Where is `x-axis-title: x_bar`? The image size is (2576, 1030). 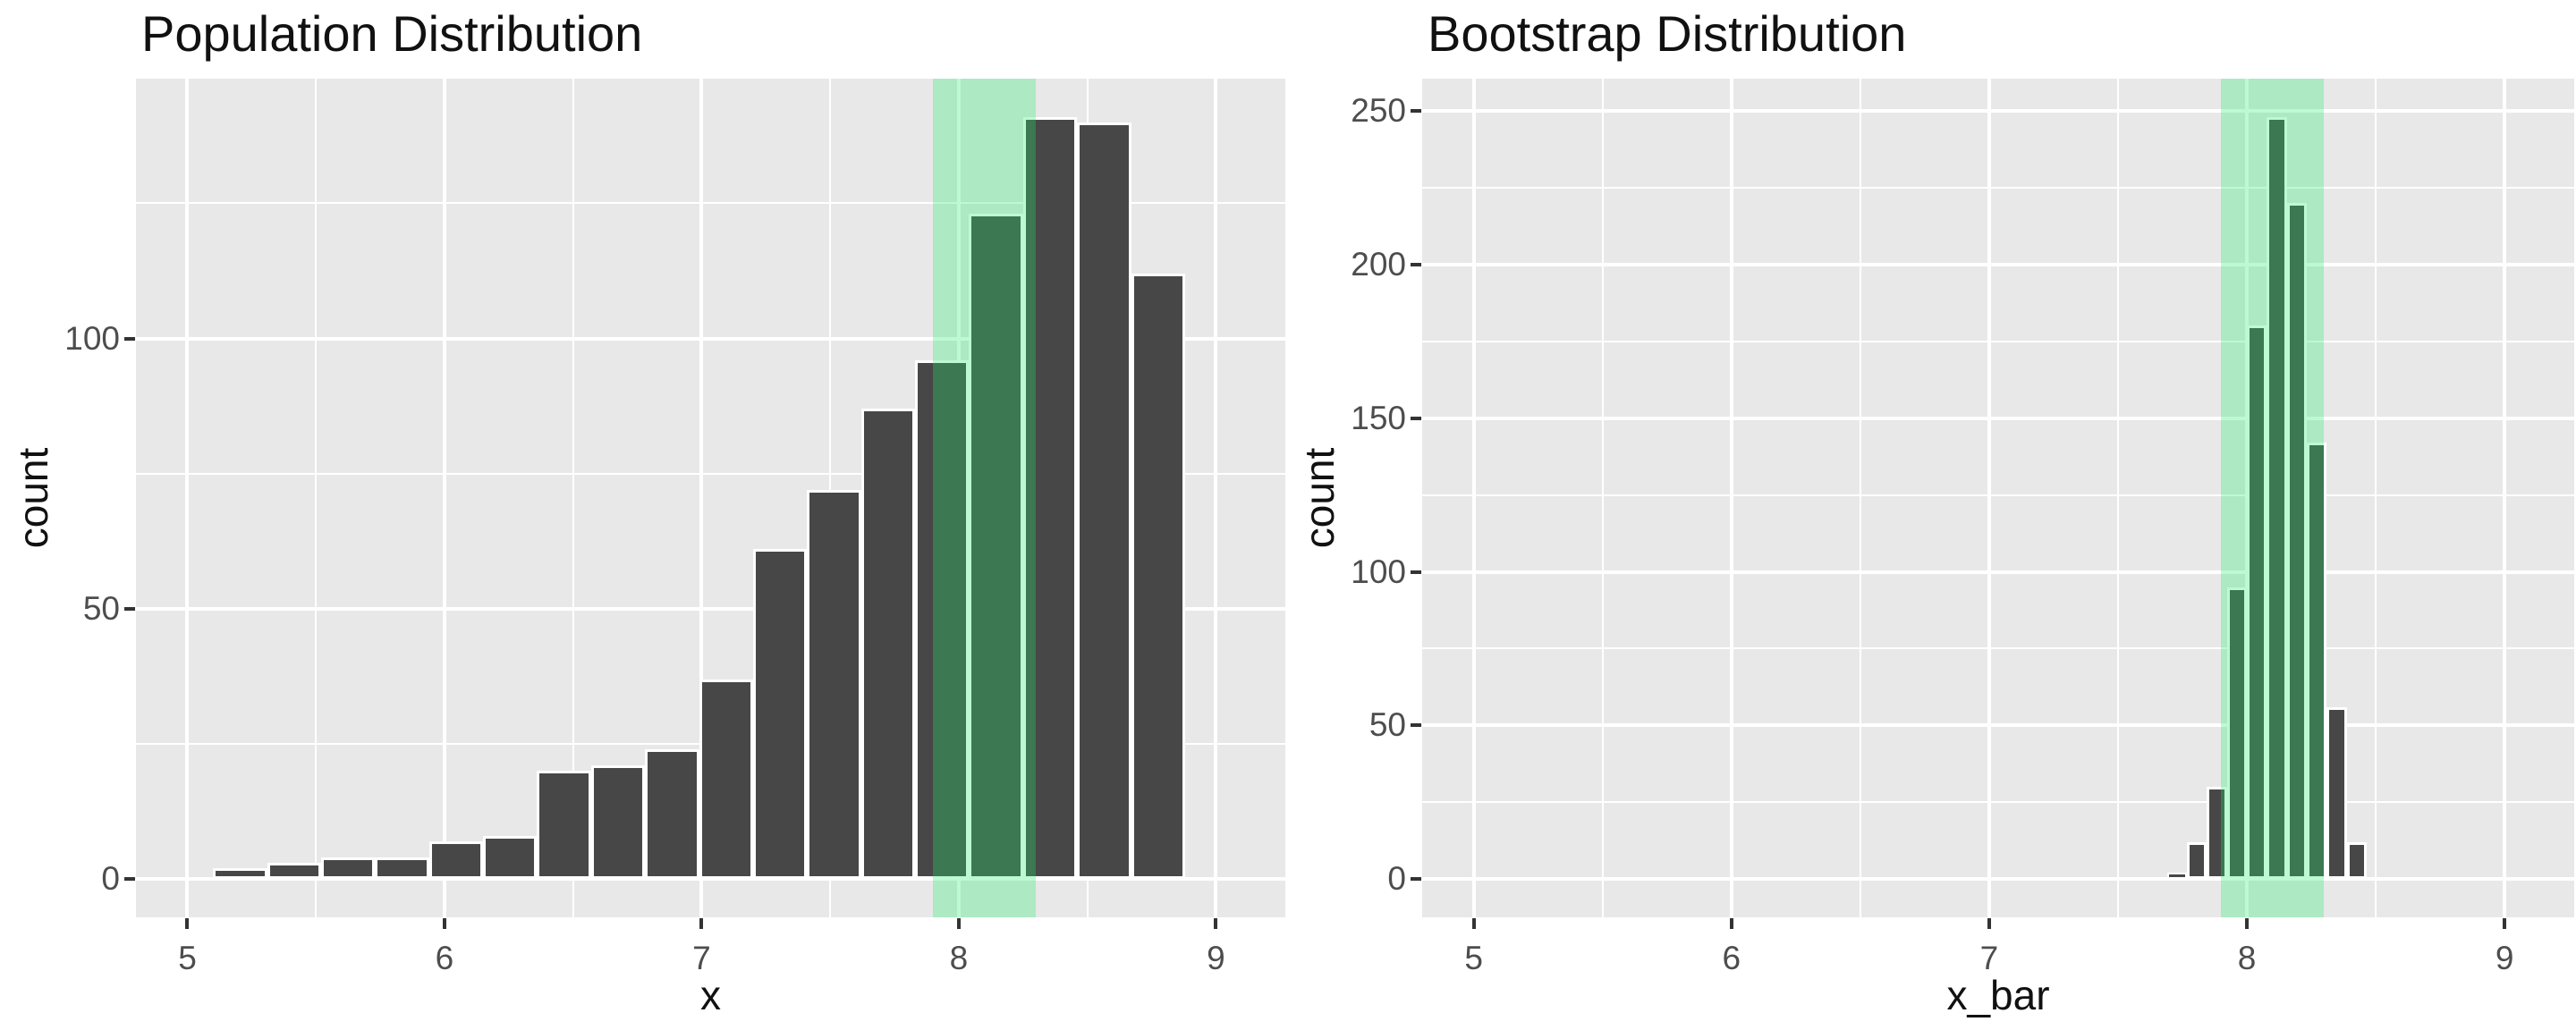 x-axis-title: x_bar is located at coordinates (1998, 995).